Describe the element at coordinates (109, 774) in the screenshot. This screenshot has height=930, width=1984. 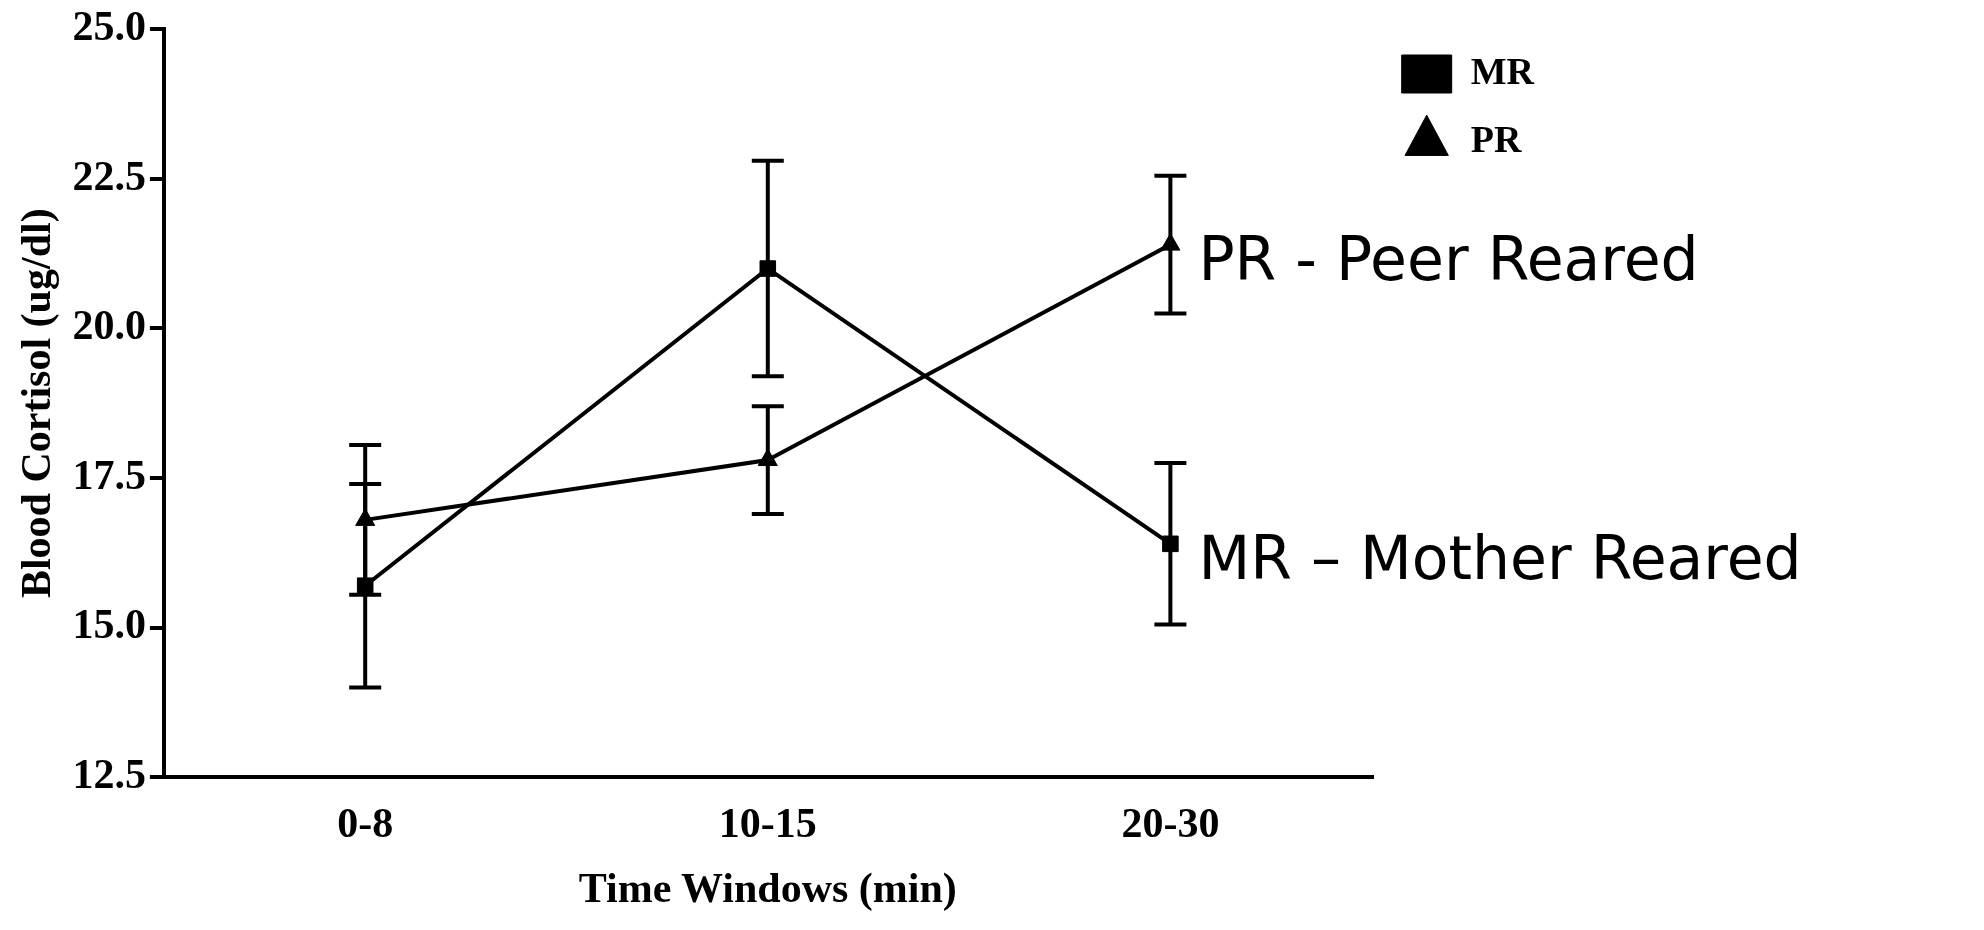
I see `y-tick-label: 12.5` at that location.